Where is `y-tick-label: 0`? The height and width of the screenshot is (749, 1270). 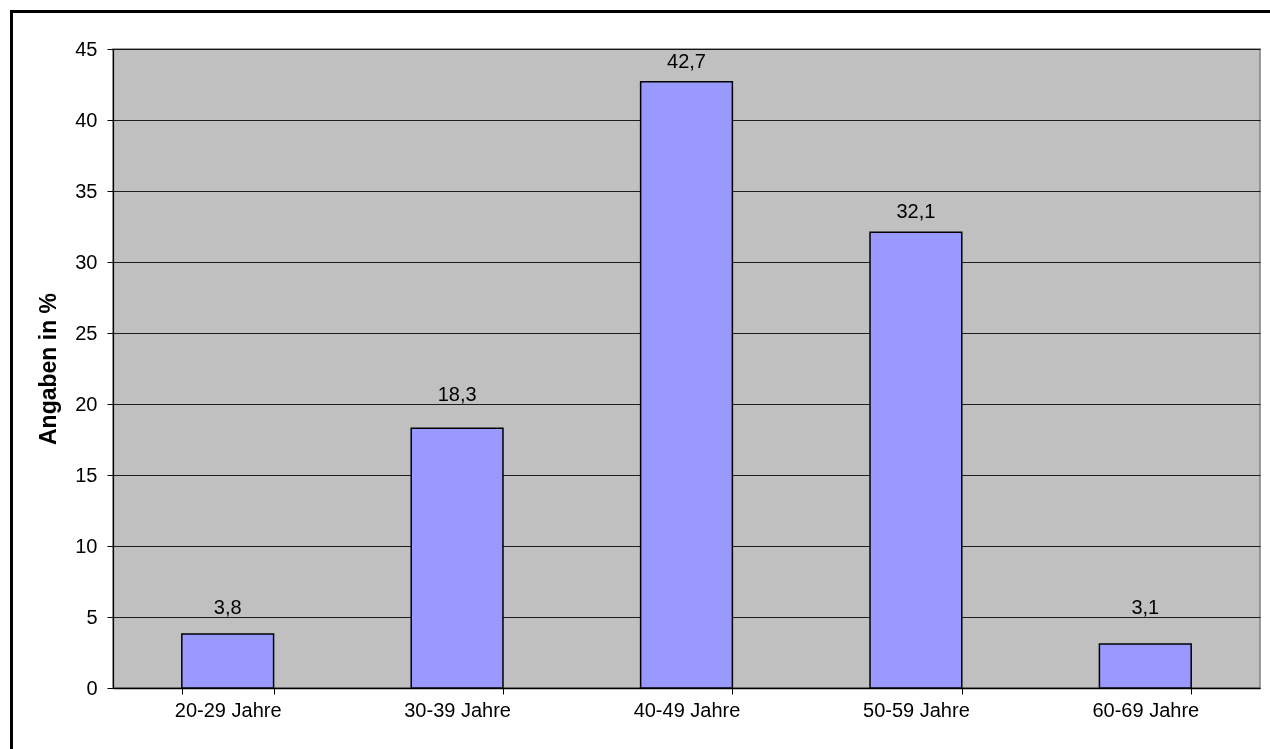
y-tick-label: 0 is located at coordinates (92, 687).